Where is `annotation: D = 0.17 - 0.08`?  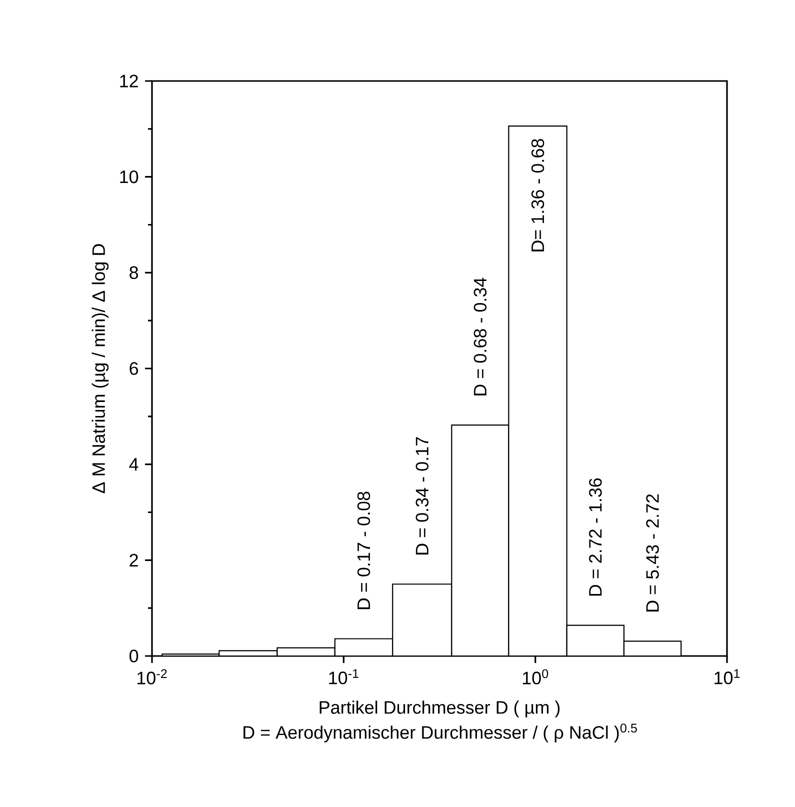
annotation: D = 0.17 - 0.08 is located at coordinates (363, 551).